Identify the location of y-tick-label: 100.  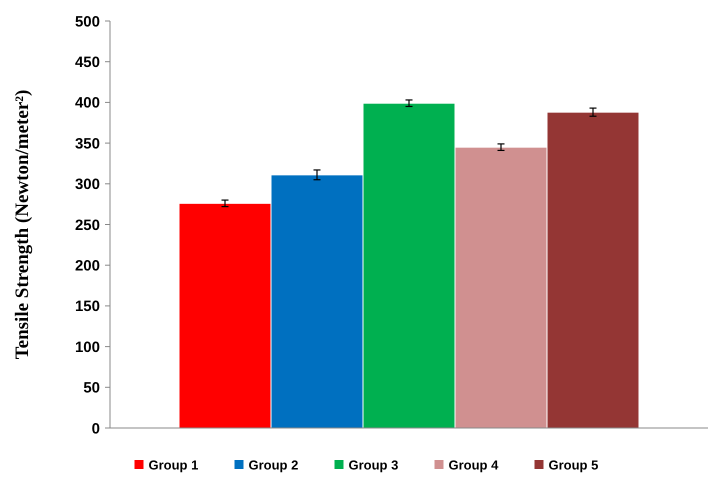
(87, 347).